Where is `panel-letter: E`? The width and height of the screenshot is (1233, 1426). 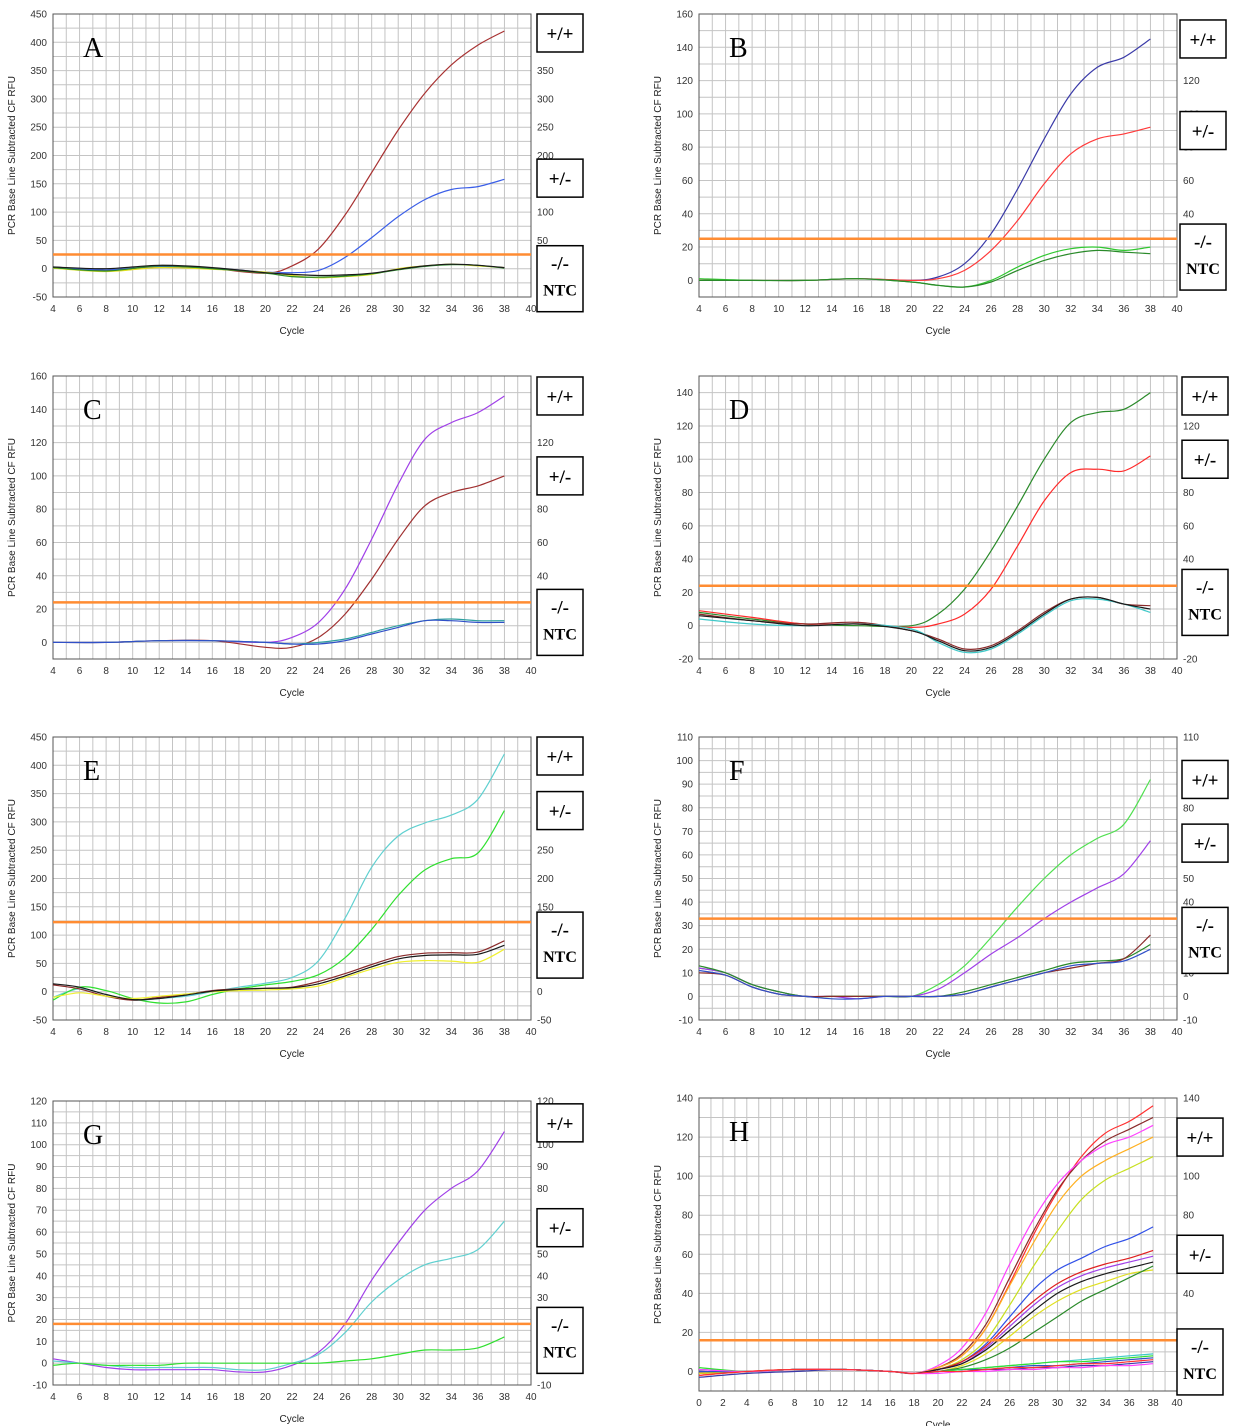 panel-letter: E is located at coordinates (91, 771).